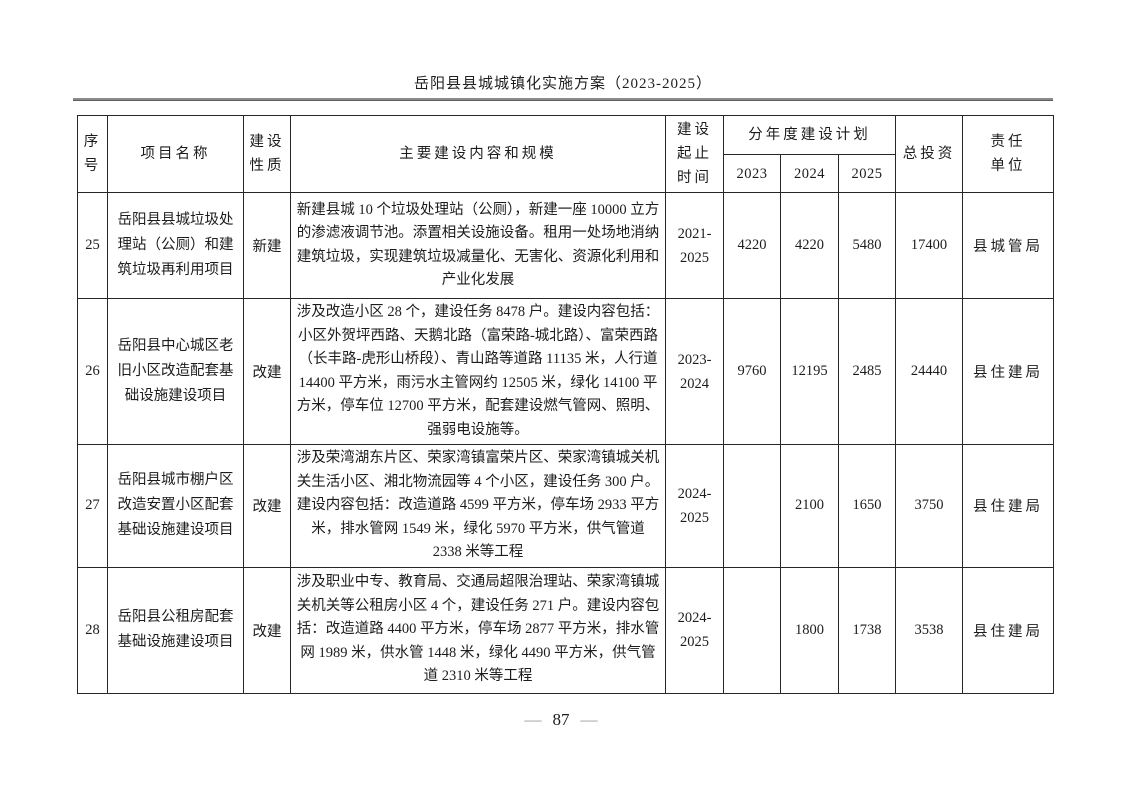  Describe the element at coordinates (929, 245) in the screenshot. I see `cell-total-investment: 17400` at that location.